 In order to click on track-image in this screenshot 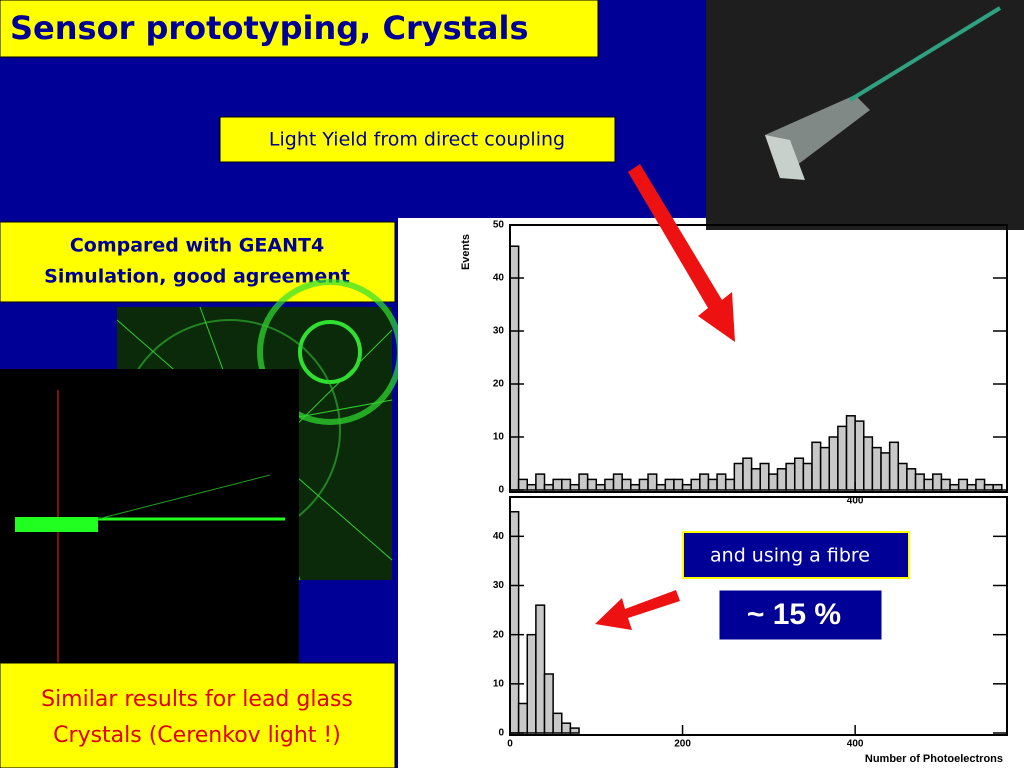, I will do `click(149, 518)`.